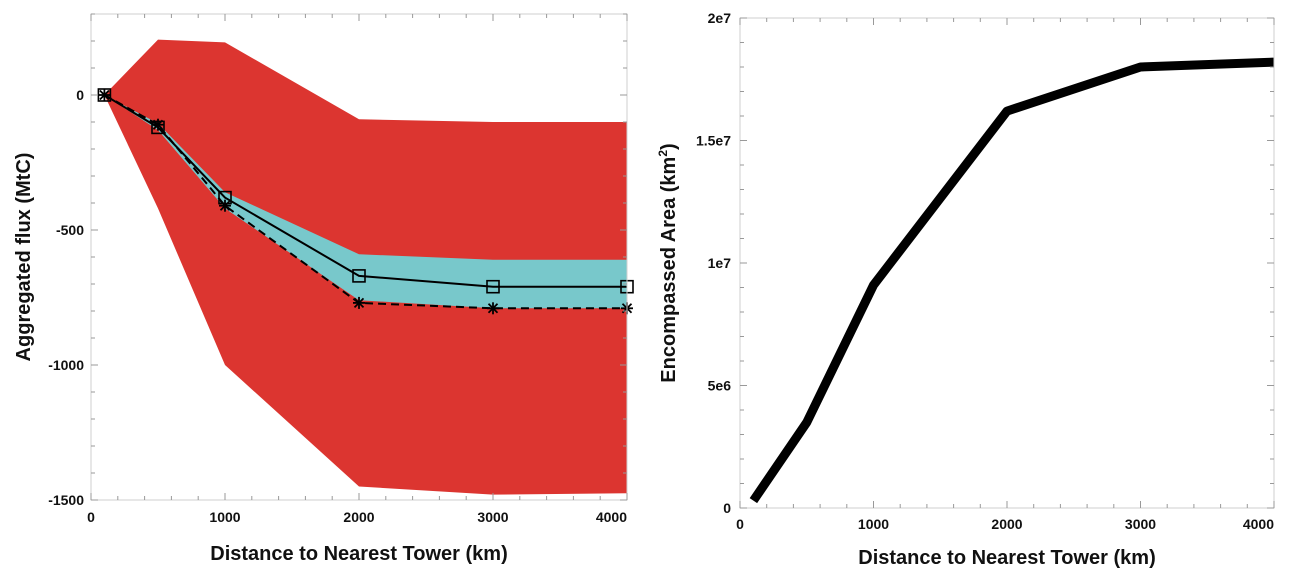 The width and height of the screenshot is (1294, 571). Describe the element at coordinates (365, 191) in the screenshot. I see `series-line-solid` at that location.